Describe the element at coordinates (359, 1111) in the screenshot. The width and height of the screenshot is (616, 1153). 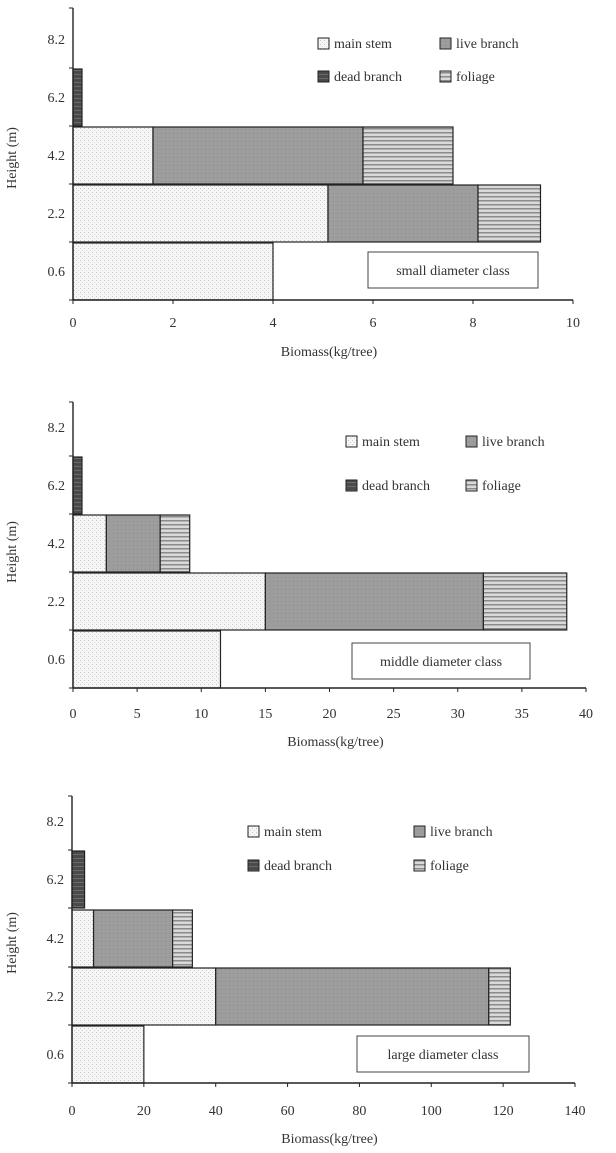
I see `x-tick-label: 80` at that location.